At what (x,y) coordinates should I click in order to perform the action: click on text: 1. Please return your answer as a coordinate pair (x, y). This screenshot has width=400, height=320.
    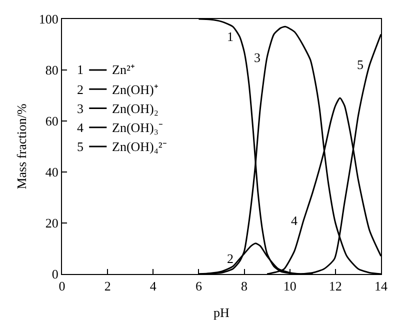
    Looking at the image, I should click on (80, 69).